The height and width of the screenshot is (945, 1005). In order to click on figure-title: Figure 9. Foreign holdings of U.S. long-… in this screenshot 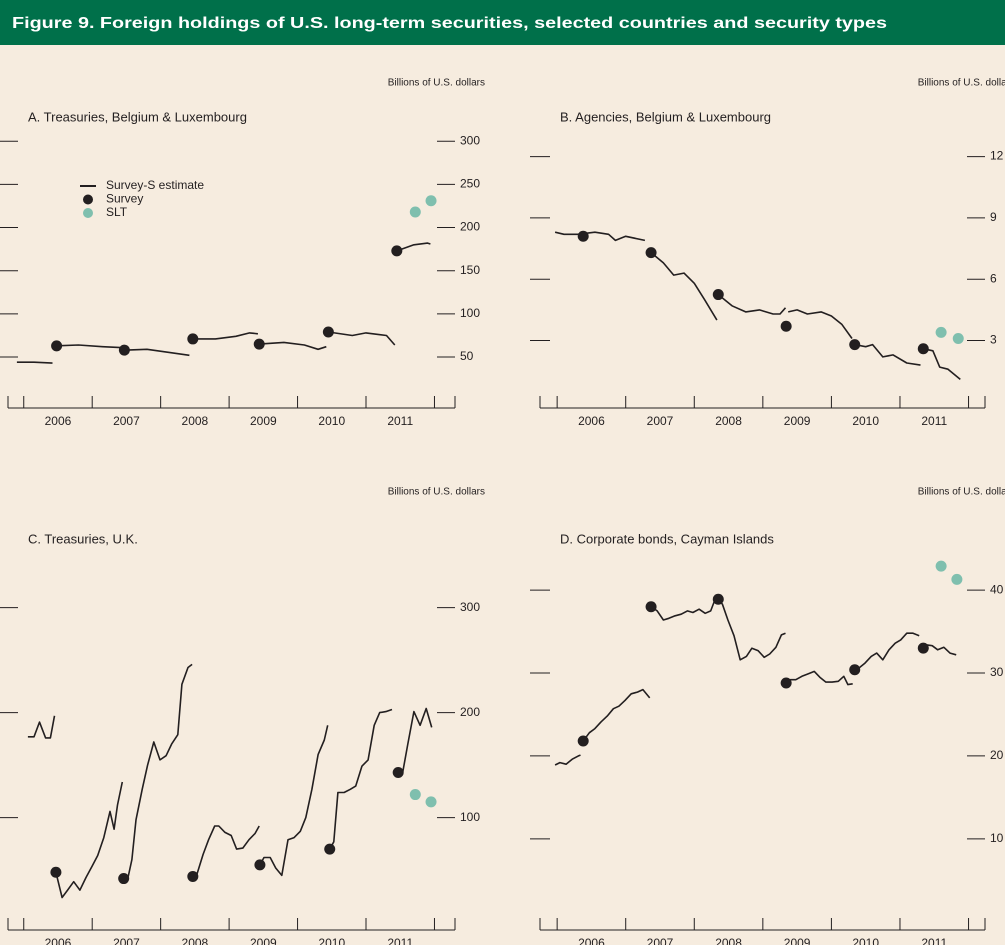, I will do `click(449, 23)`.